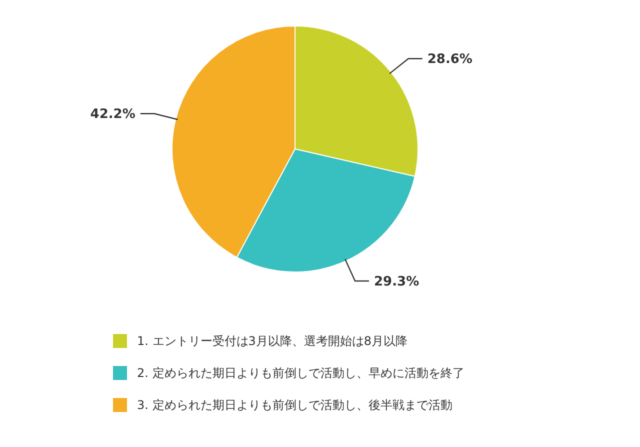  I want to click on data-label: 42.2%, so click(113, 114).